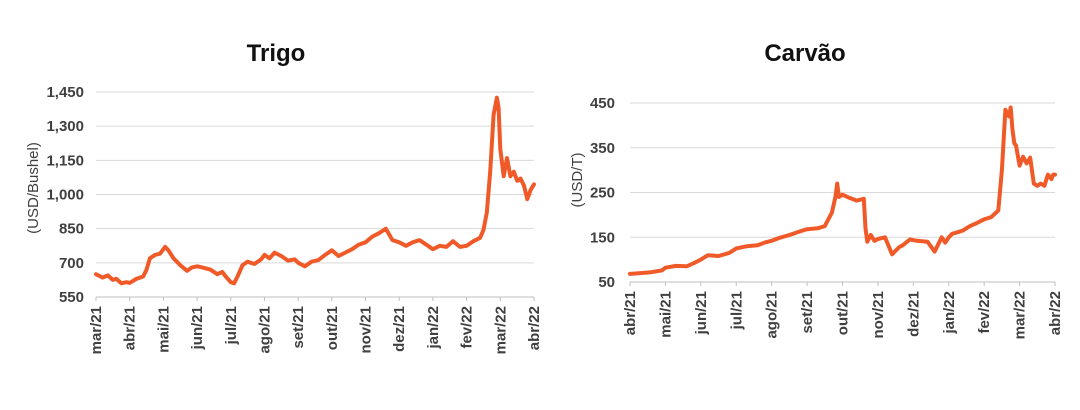 The width and height of the screenshot is (1080, 410). Describe the element at coordinates (602, 103) in the screenshot. I see `y-tick-label: 450` at that location.